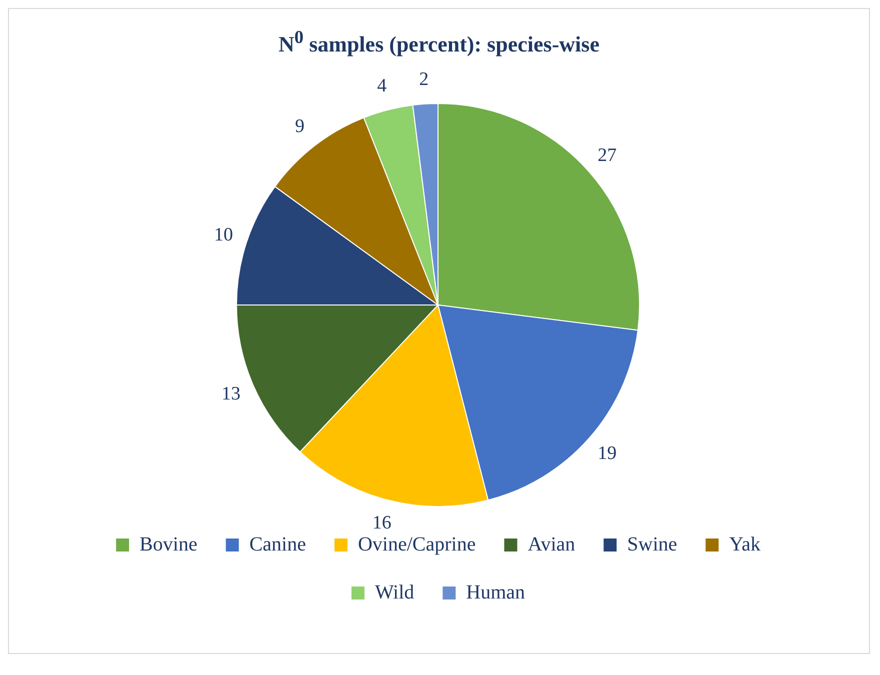 Image resolution: width=880 pixels, height=675 pixels. I want to click on legend-label: Canine, so click(277, 545).